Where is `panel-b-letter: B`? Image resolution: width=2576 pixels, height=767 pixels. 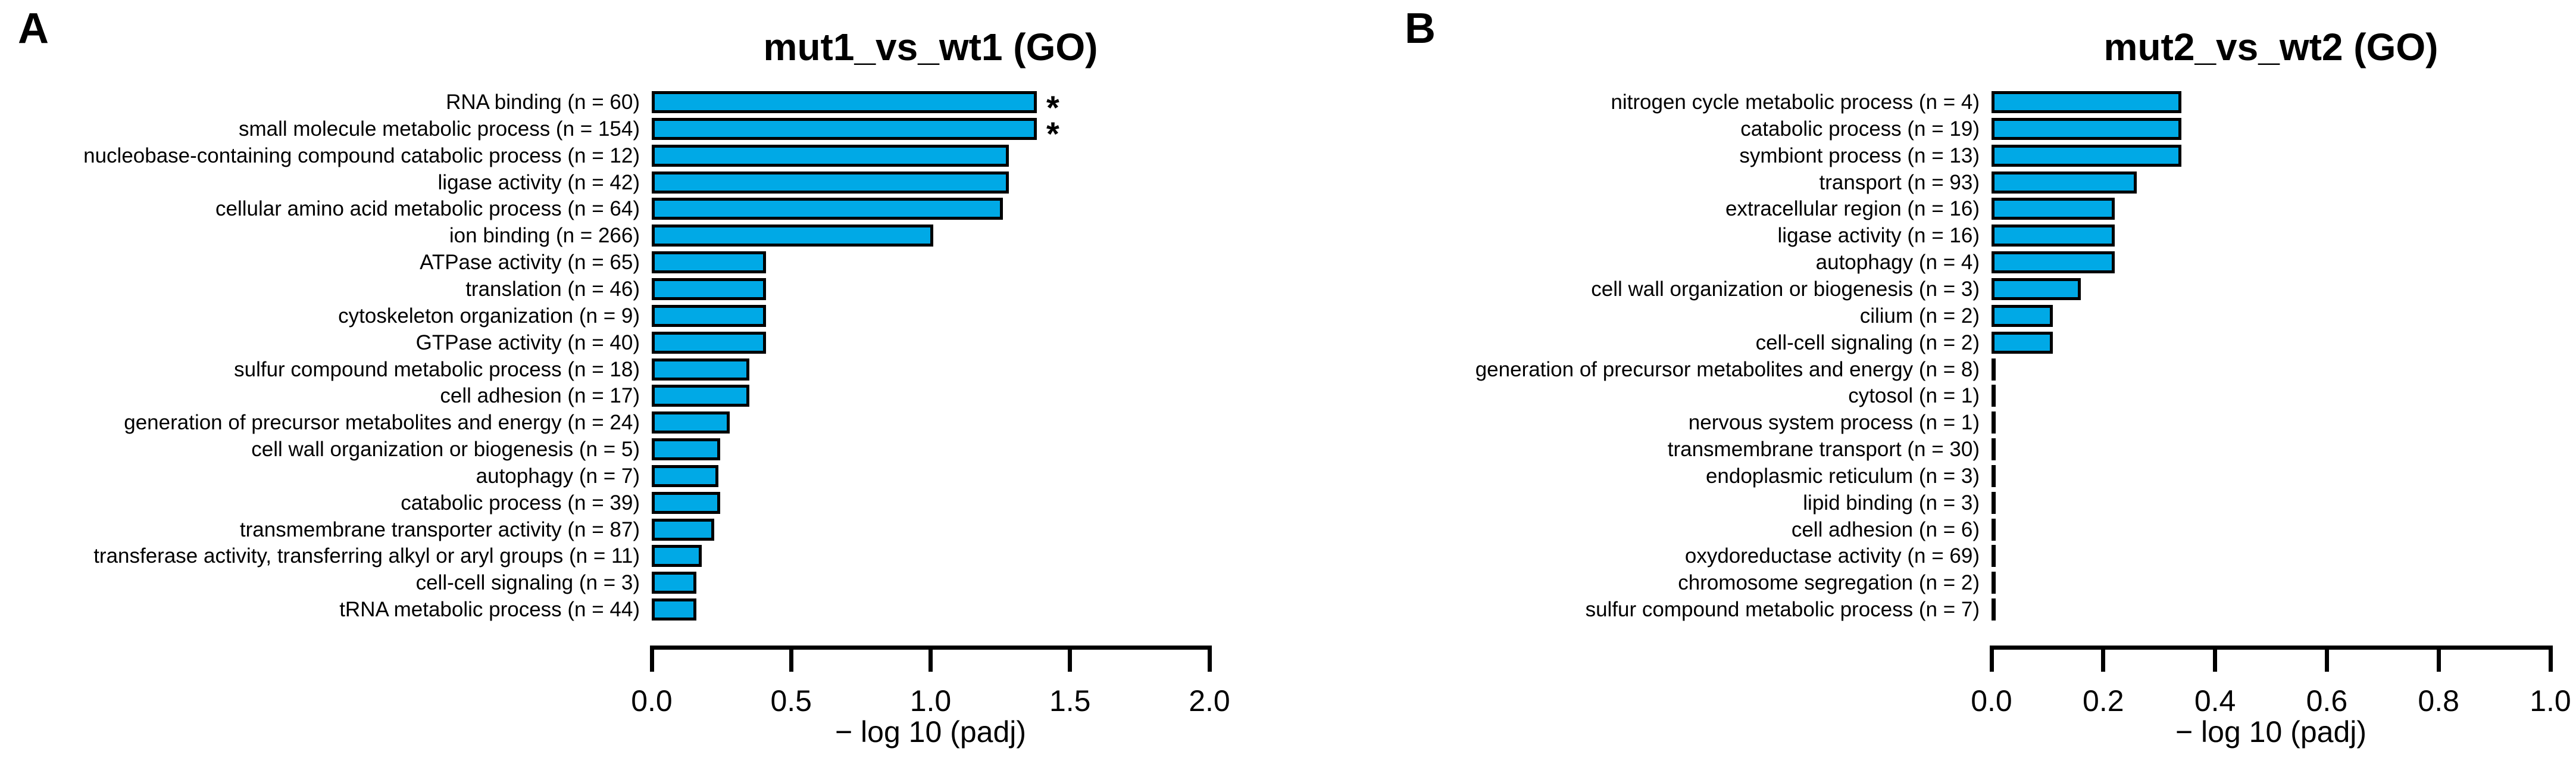 panel-b-letter: B is located at coordinates (1420, 29).